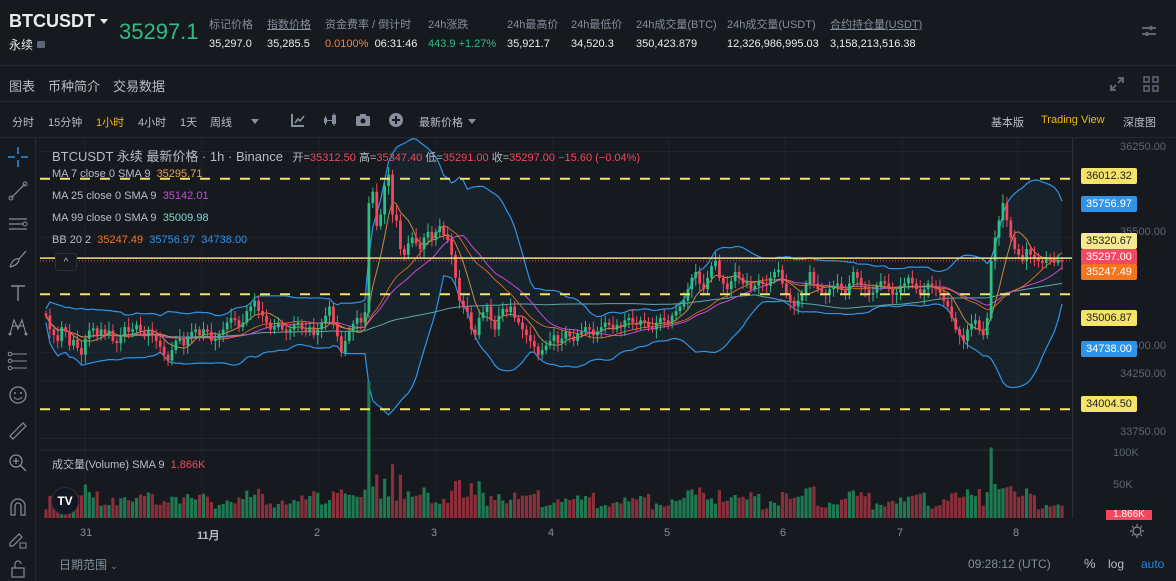 The height and width of the screenshot is (581, 1176). What do you see at coordinates (1129, 515) in the screenshot?
I see `volume-tag: 1.866K` at bounding box center [1129, 515].